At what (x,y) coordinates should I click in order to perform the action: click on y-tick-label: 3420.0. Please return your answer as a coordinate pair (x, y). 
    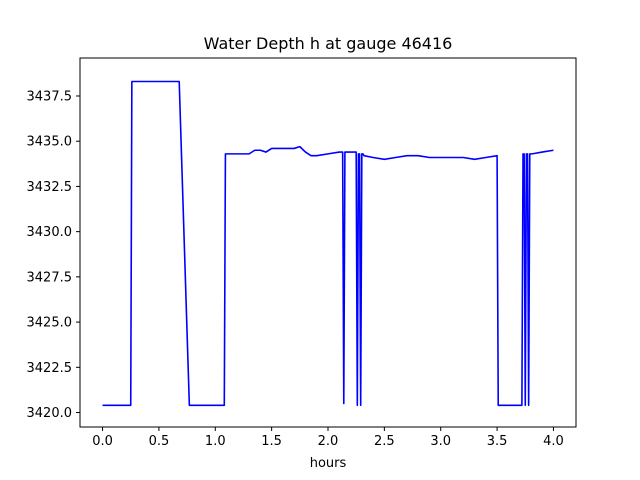
    Looking at the image, I should click on (50, 413).